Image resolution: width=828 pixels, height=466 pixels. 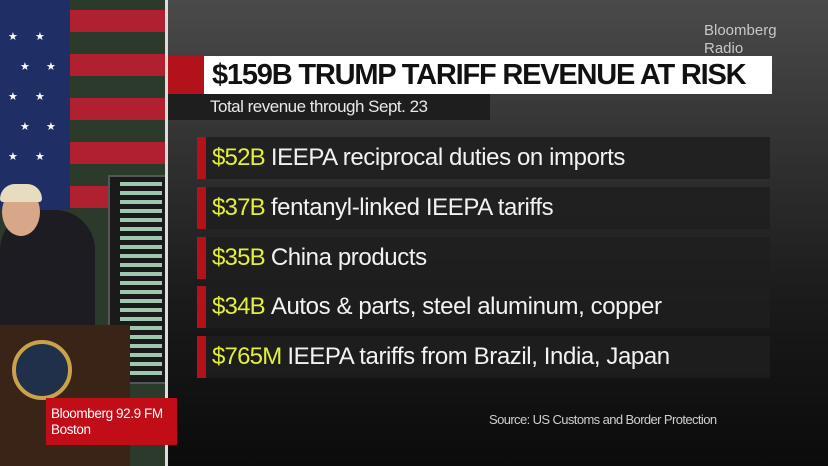 What do you see at coordinates (448, 157) in the screenshot?
I see `row-description: IEEPA reciprocal duties on imports` at bounding box center [448, 157].